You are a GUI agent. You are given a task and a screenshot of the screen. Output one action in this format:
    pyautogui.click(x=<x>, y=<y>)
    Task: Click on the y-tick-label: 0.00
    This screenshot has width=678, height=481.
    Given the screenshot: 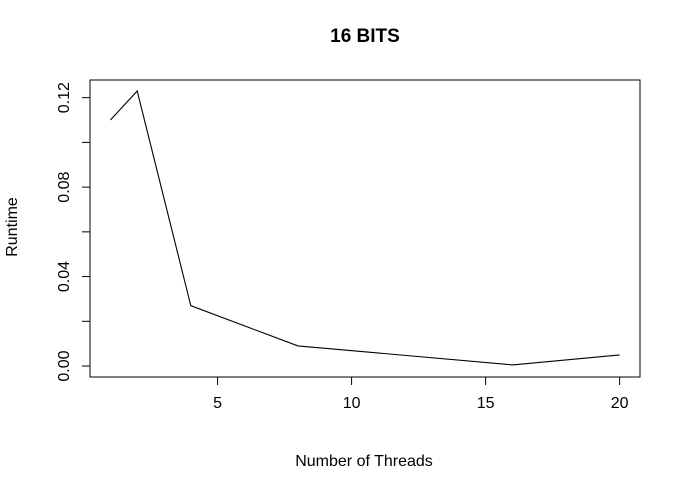 What is the action you would take?
    pyautogui.click(x=64, y=365)
    